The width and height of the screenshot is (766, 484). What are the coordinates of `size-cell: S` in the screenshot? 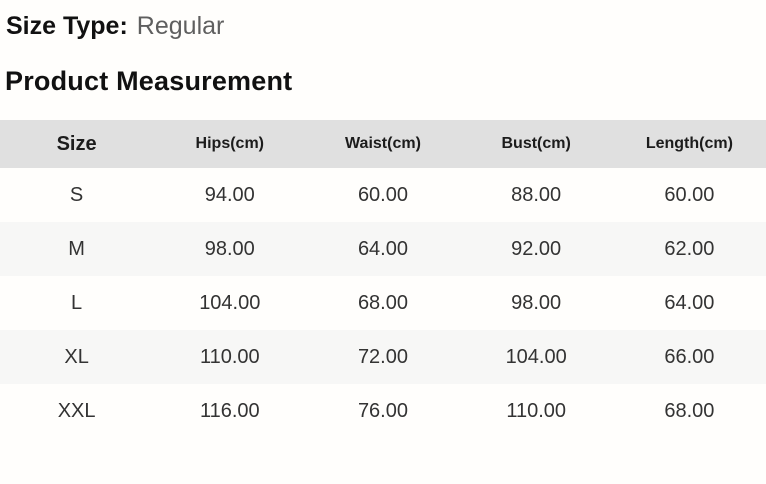 It's located at (76, 194).